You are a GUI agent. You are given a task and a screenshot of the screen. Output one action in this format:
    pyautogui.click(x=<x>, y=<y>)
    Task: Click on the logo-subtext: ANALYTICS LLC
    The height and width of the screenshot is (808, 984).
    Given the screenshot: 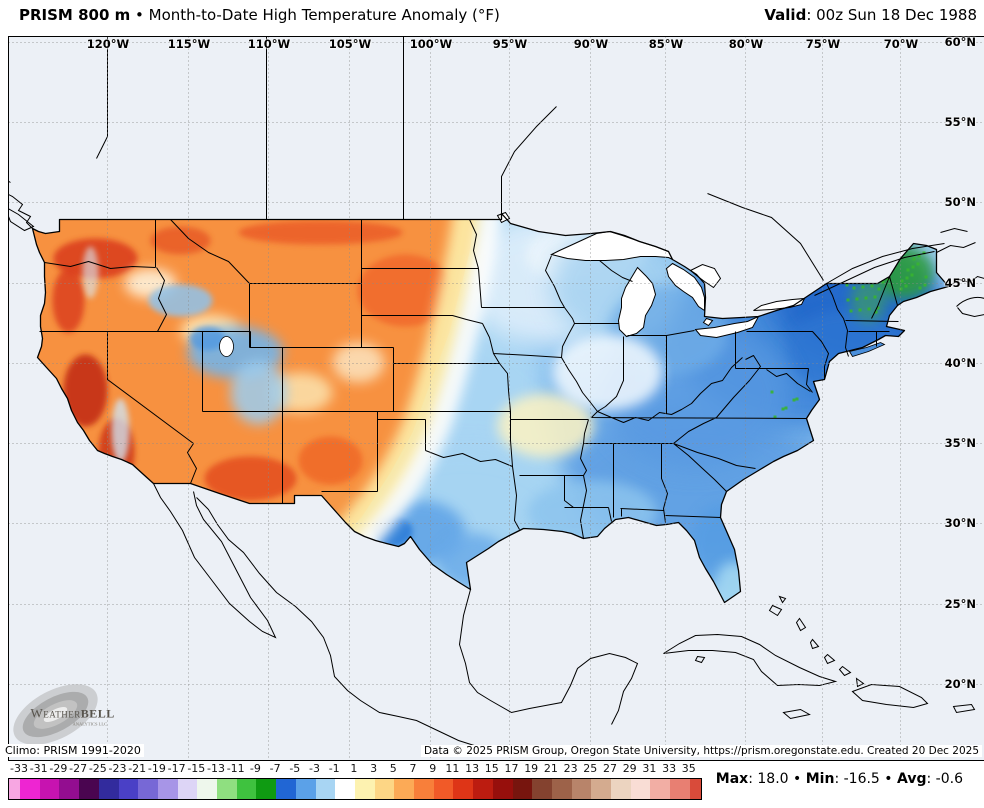 What is the action you would take?
    pyautogui.click(x=90, y=724)
    